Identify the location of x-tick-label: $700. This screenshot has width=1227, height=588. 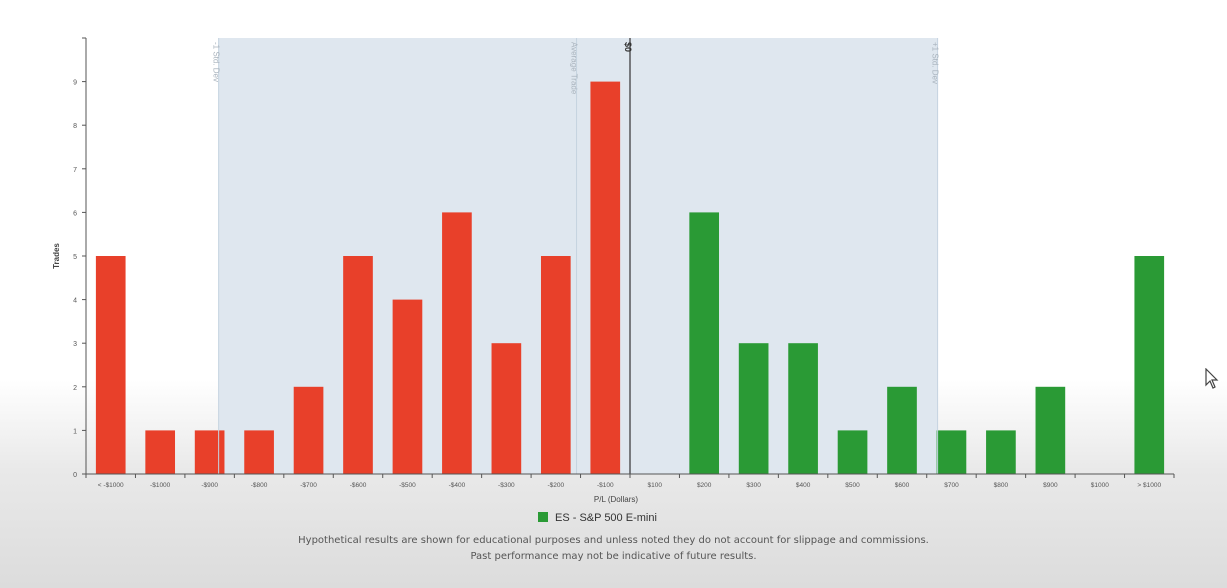
(951, 485).